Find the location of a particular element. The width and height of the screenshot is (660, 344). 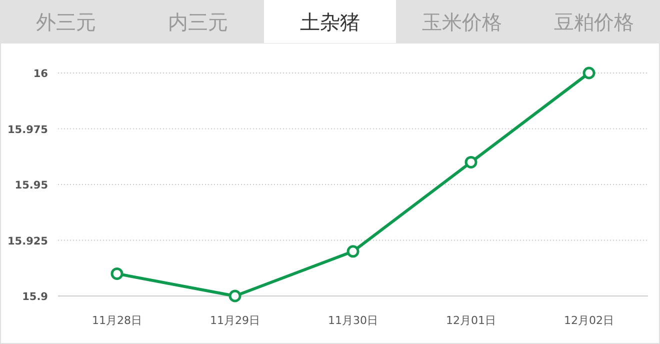

x-tick-label: 11月30日 is located at coordinates (353, 320).